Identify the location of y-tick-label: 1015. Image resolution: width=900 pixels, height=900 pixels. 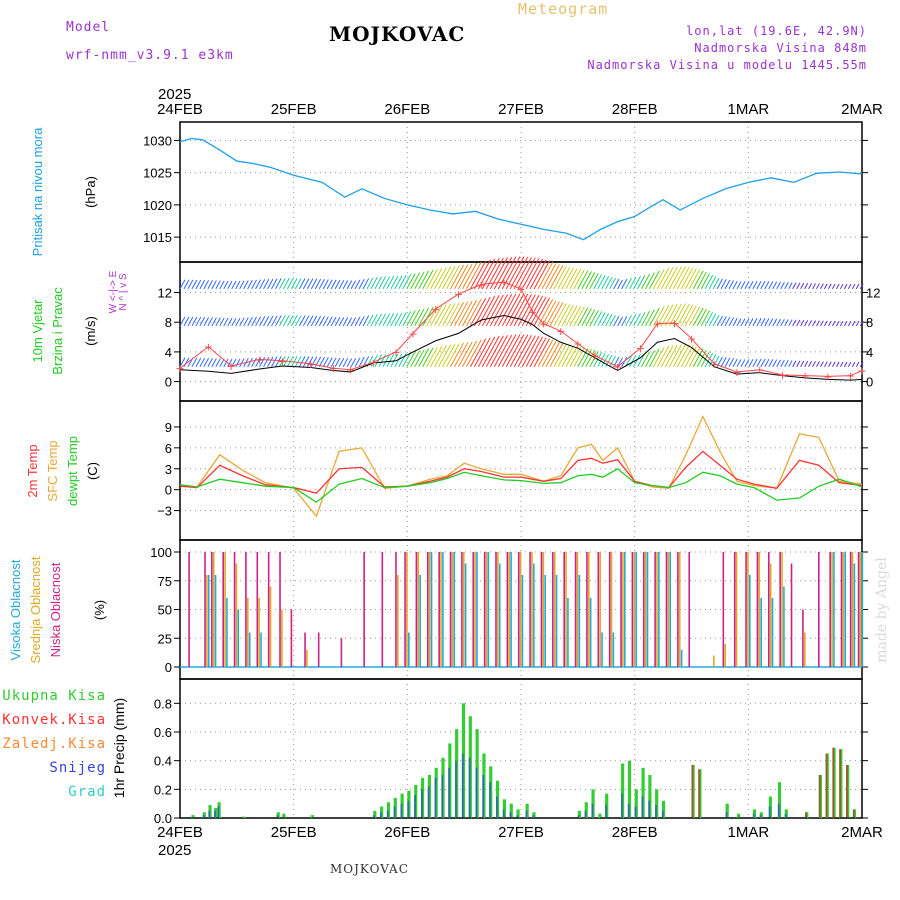
(157, 237).